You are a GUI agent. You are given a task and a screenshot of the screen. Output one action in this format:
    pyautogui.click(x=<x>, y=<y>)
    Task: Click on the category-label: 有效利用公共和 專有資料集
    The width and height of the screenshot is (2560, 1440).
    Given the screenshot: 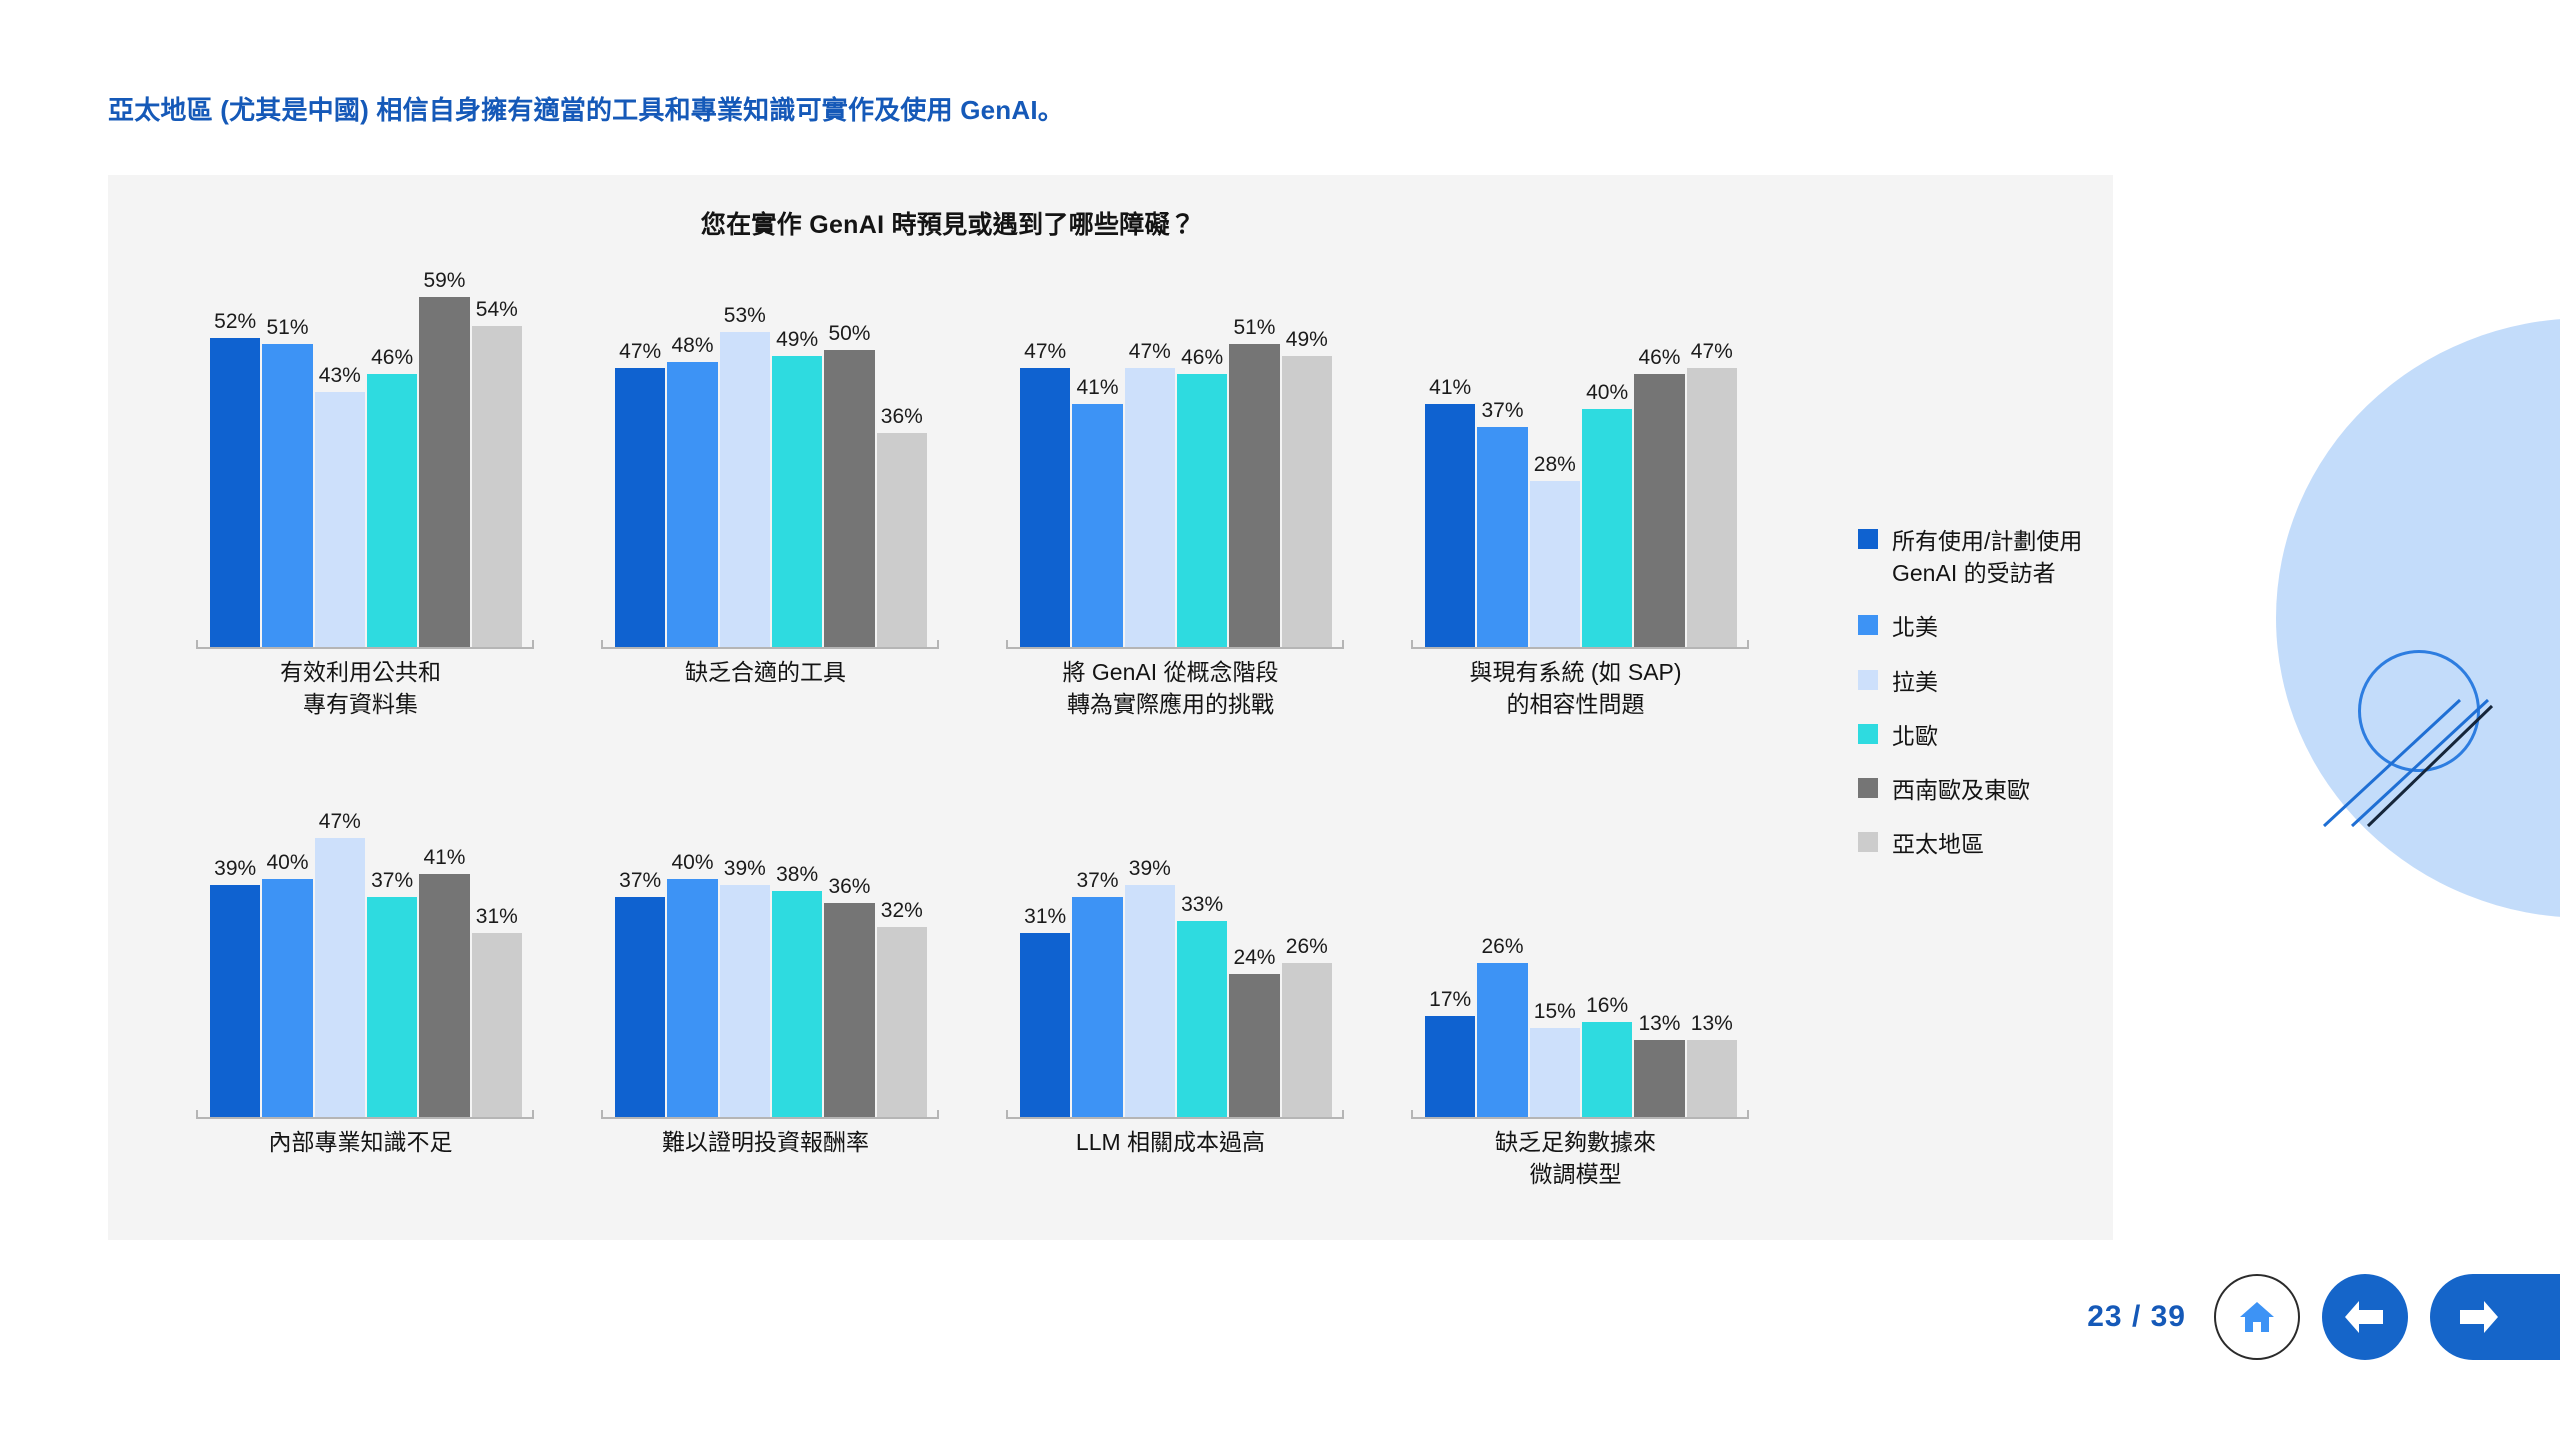 What is the action you would take?
    pyautogui.click(x=360, y=688)
    